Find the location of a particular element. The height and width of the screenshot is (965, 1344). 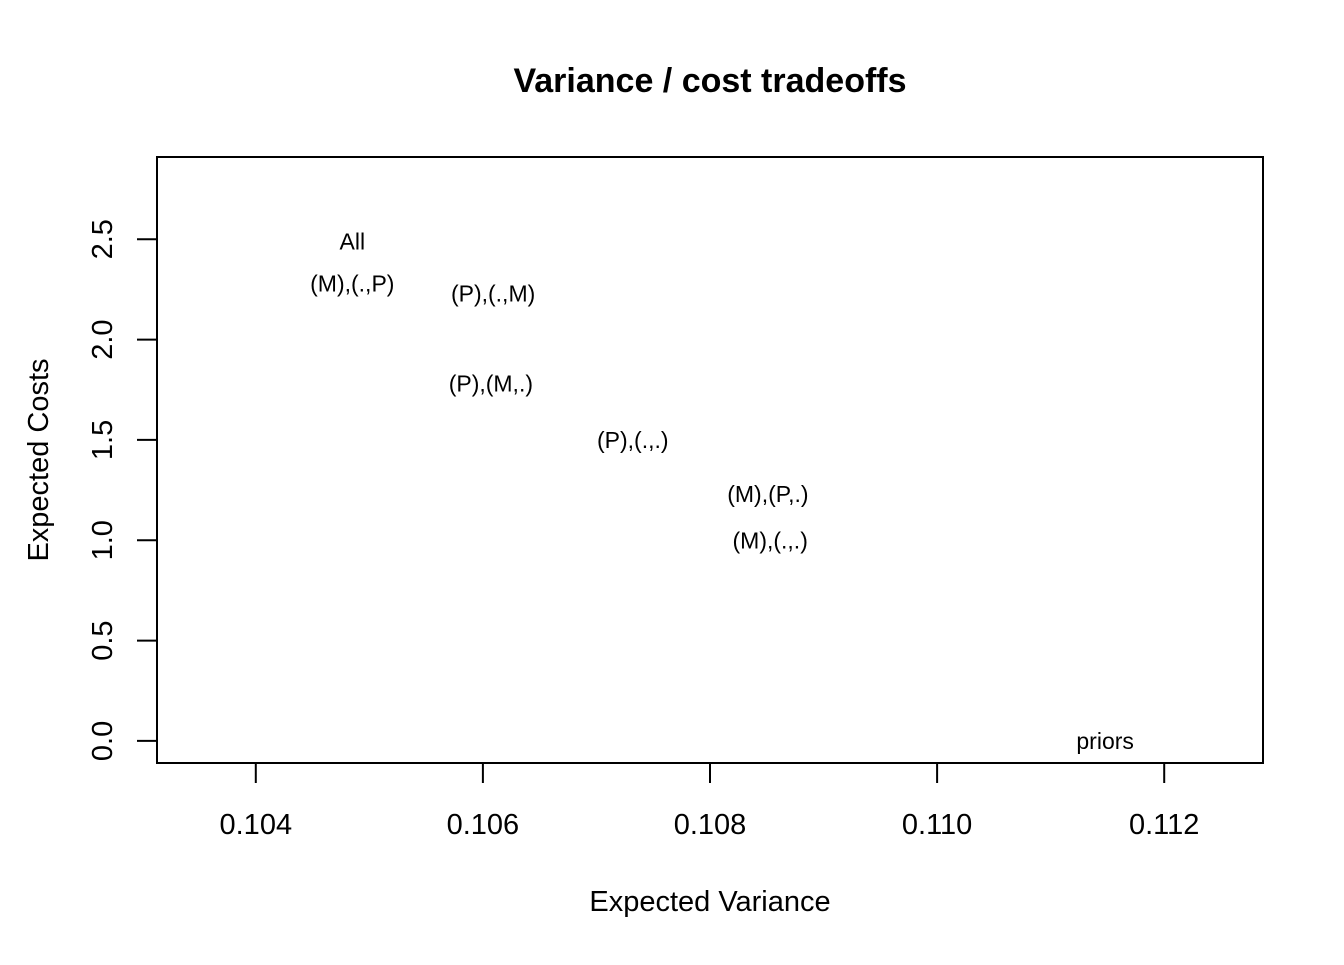

y-tick-label: 1.5 is located at coordinates (103, 440).